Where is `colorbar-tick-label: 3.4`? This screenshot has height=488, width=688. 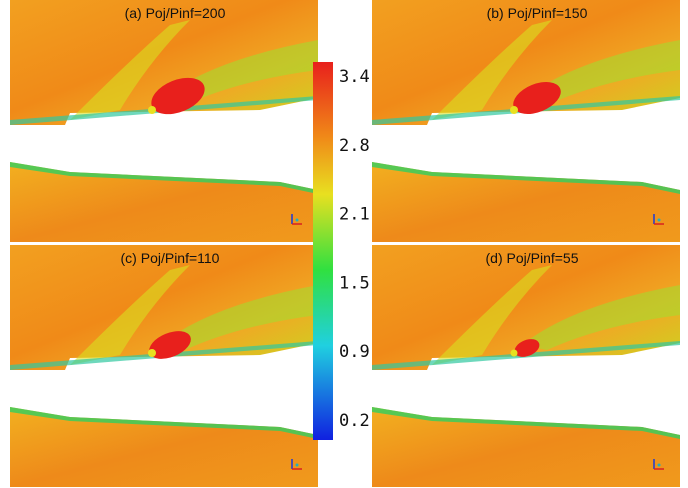
colorbar-tick-label: 3.4 is located at coordinates (354, 77).